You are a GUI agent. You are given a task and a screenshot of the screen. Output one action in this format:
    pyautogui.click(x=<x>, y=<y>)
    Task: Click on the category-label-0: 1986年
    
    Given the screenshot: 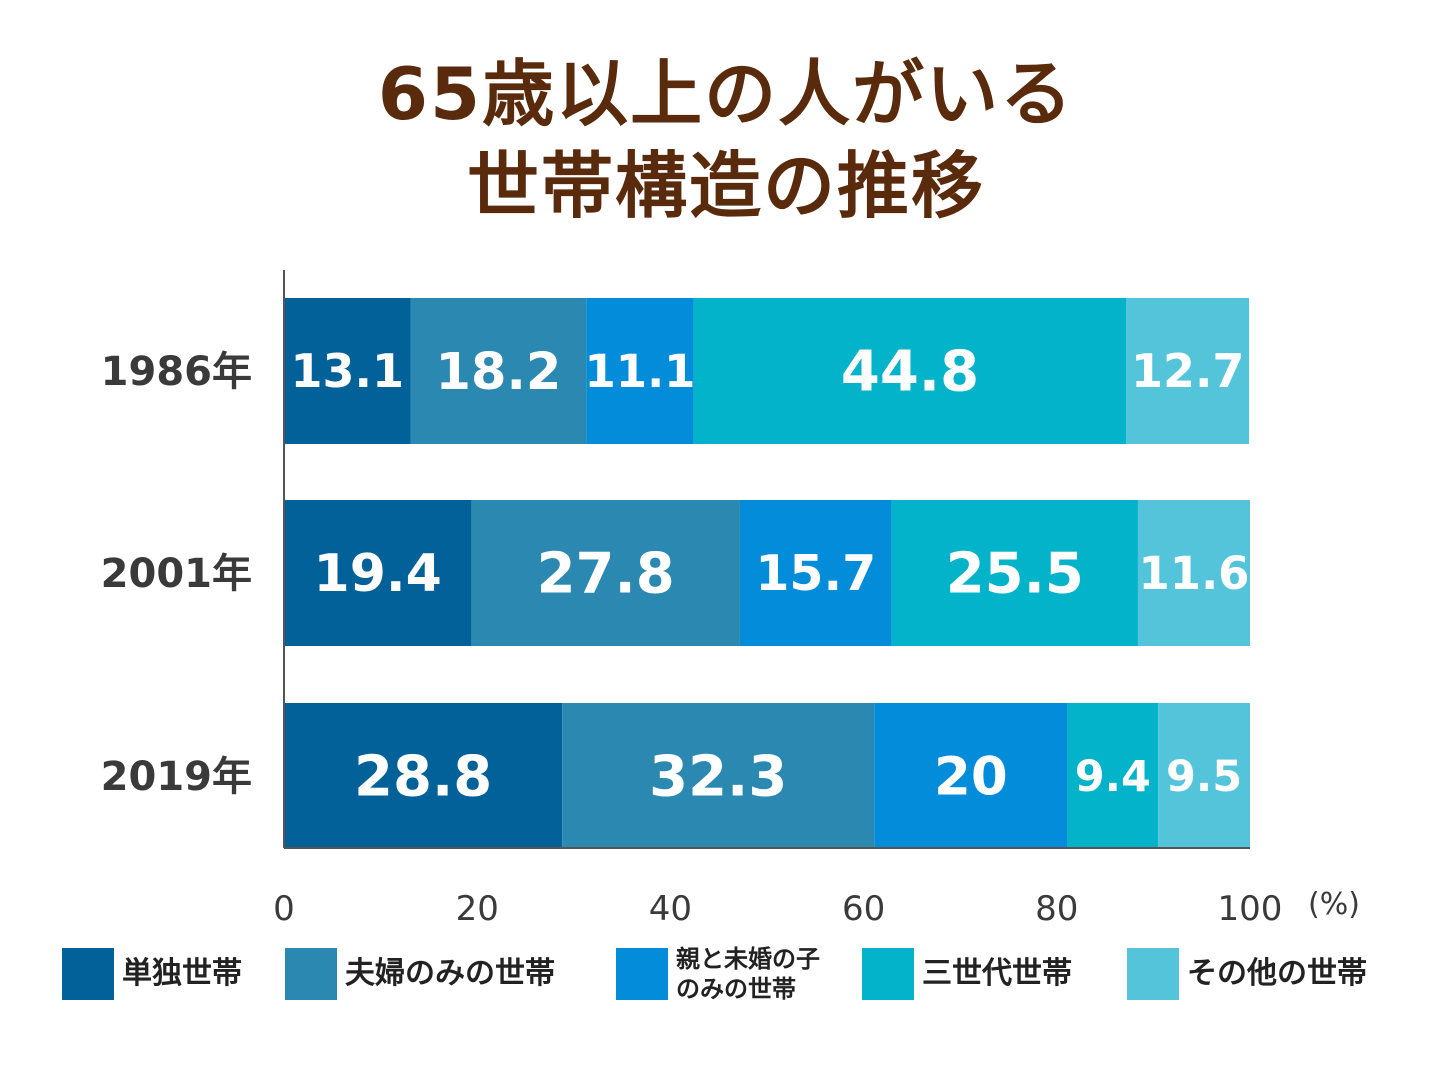 What is the action you would take?
    pyautogui.click(x=176, y=372)
    